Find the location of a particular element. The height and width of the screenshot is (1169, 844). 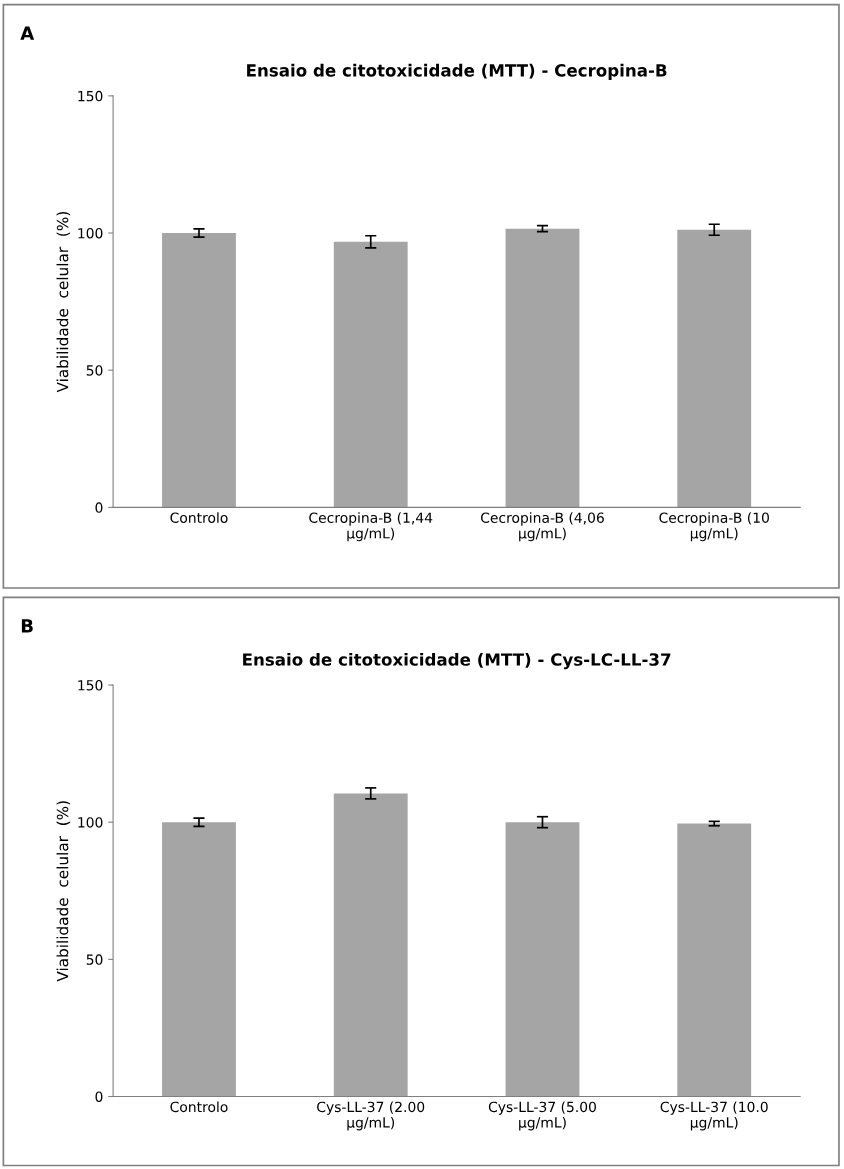

x-tick-label: Cys-LL-37 (2.00 µg/mL) is located at coordinates (371, 1116).